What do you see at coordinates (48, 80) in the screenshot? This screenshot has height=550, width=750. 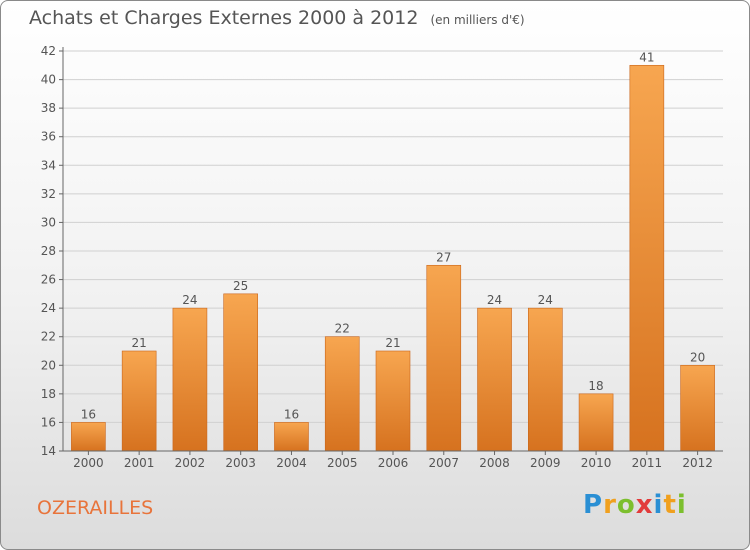 I see `y-tick-label: 40` at bounding box center [48, 80].